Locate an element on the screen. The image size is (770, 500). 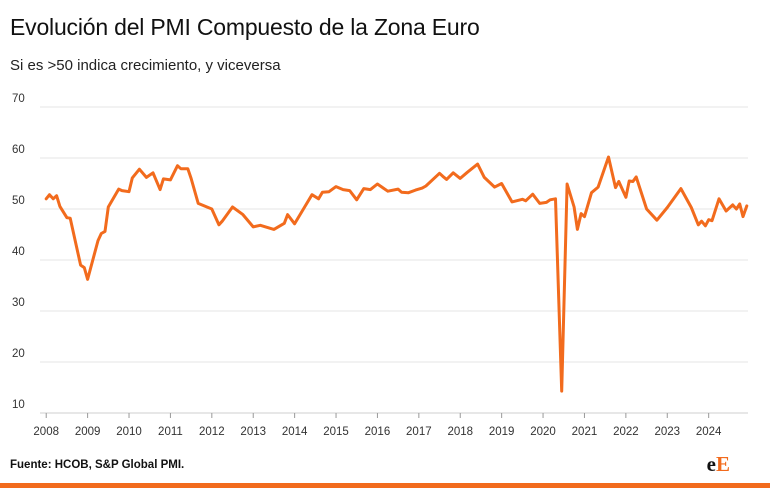
y-tick-label: 70 is located at coordinates (18, 99).